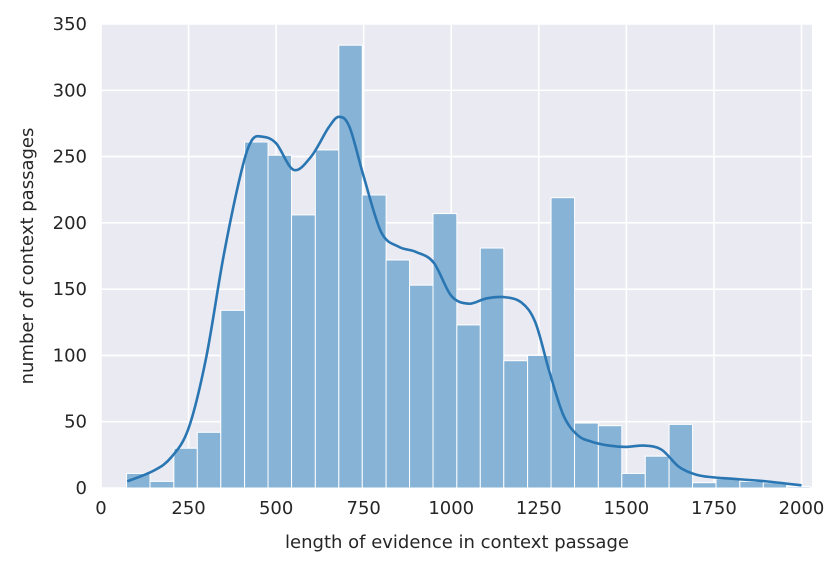  I want to click on y-tick-label: 350, so click(70, 24).